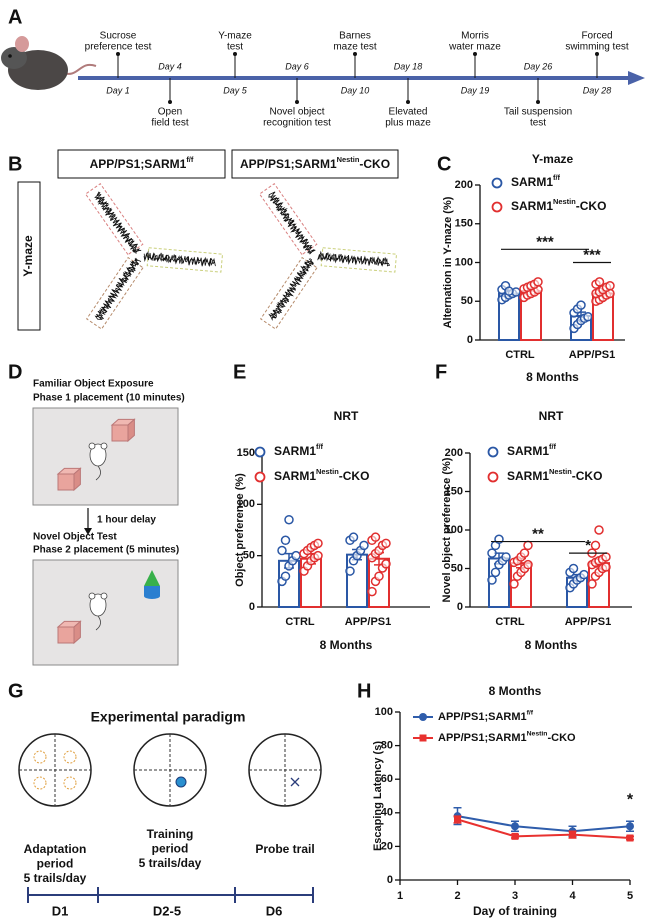  Describe the element at coordinates (92, 446) in the screenshot. I see `mouse-sketch-ear` at that location.